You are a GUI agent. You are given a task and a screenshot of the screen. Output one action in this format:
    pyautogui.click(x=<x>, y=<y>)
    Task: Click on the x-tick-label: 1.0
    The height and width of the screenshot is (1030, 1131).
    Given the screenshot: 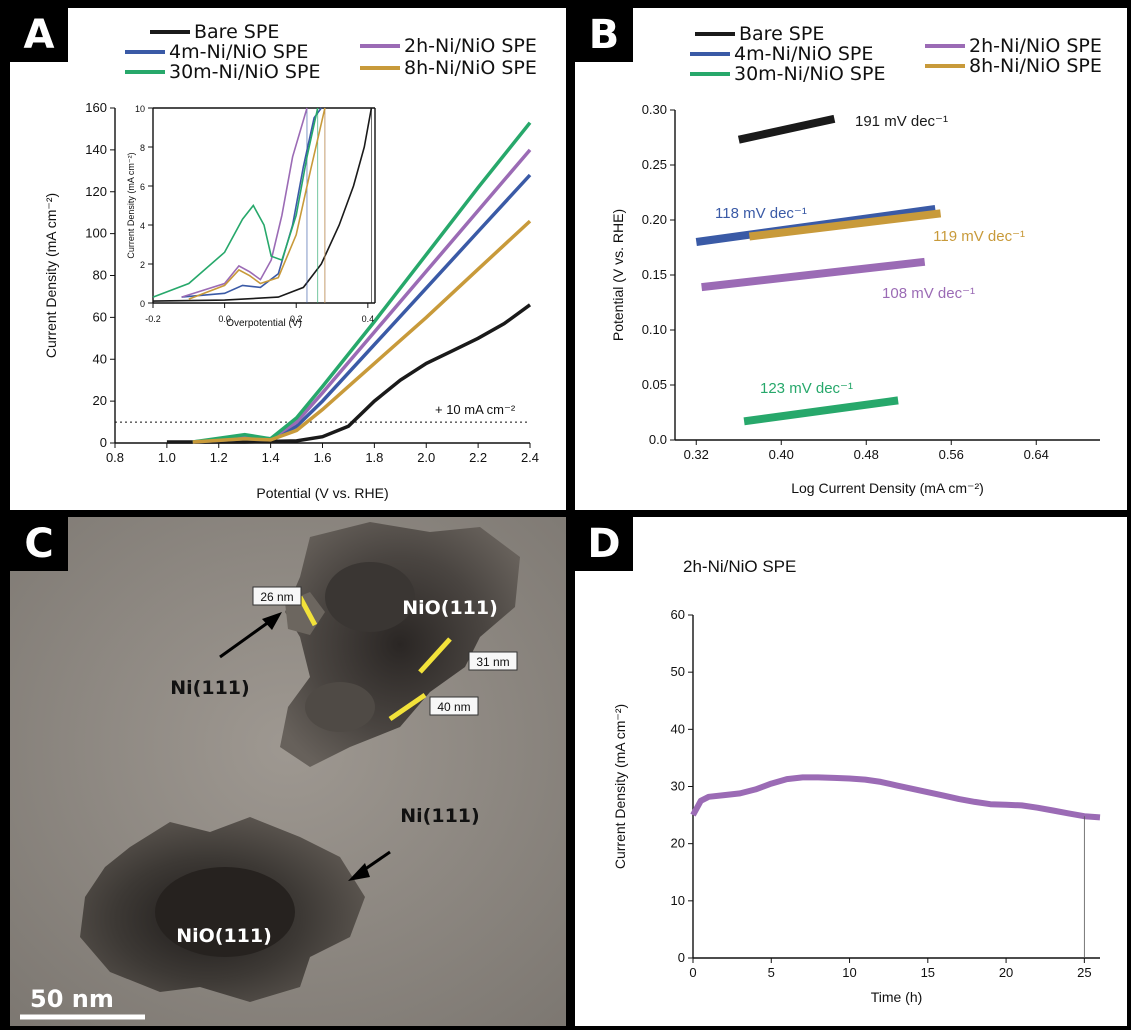 What is the action you would take?
    pyautogui.click(x=167, y=457)
    